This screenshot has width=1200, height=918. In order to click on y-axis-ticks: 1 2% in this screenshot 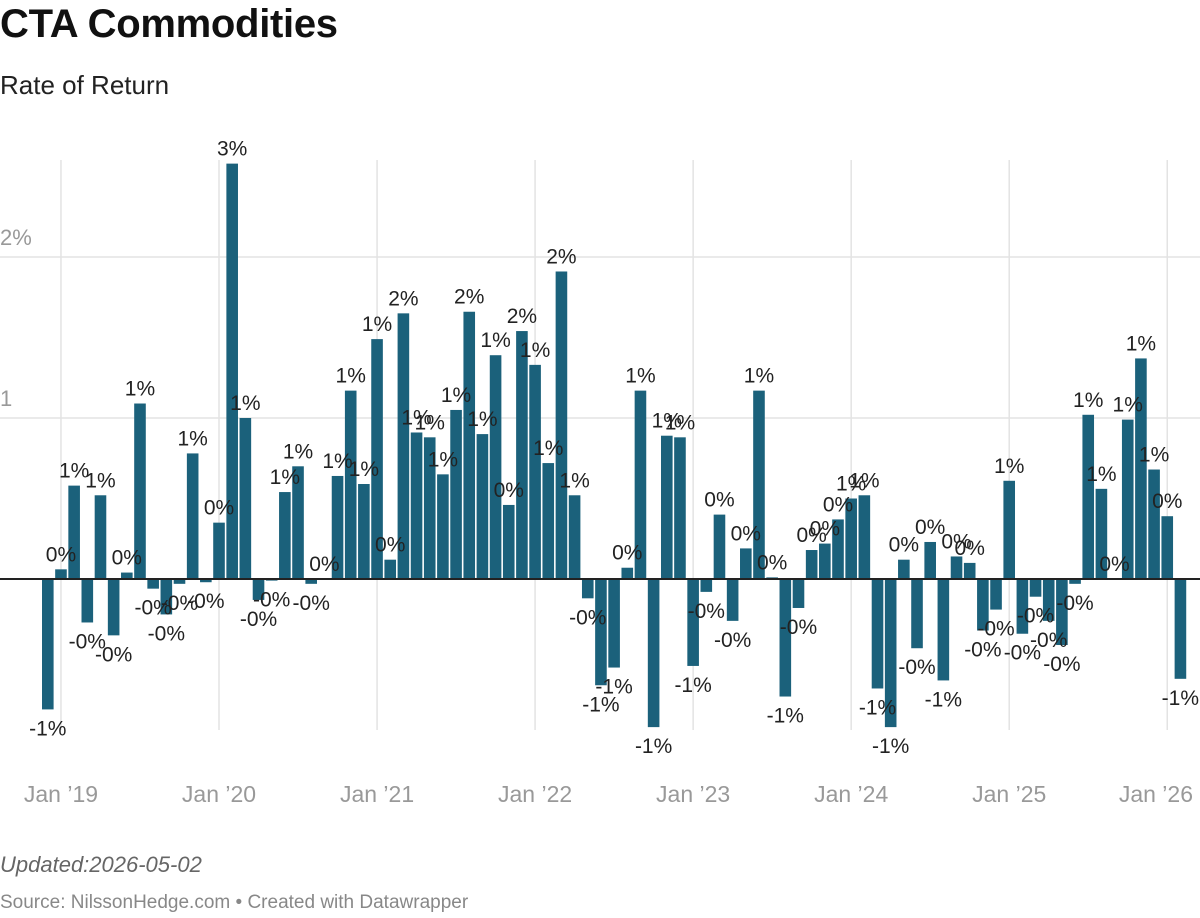, I will do `click(16, 318)`.